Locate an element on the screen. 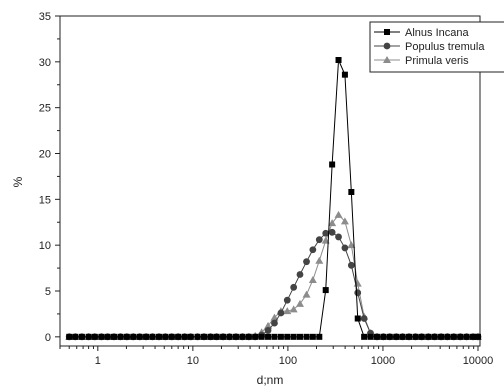  y-tick-label: 0 is located at coordinates (48, 338).